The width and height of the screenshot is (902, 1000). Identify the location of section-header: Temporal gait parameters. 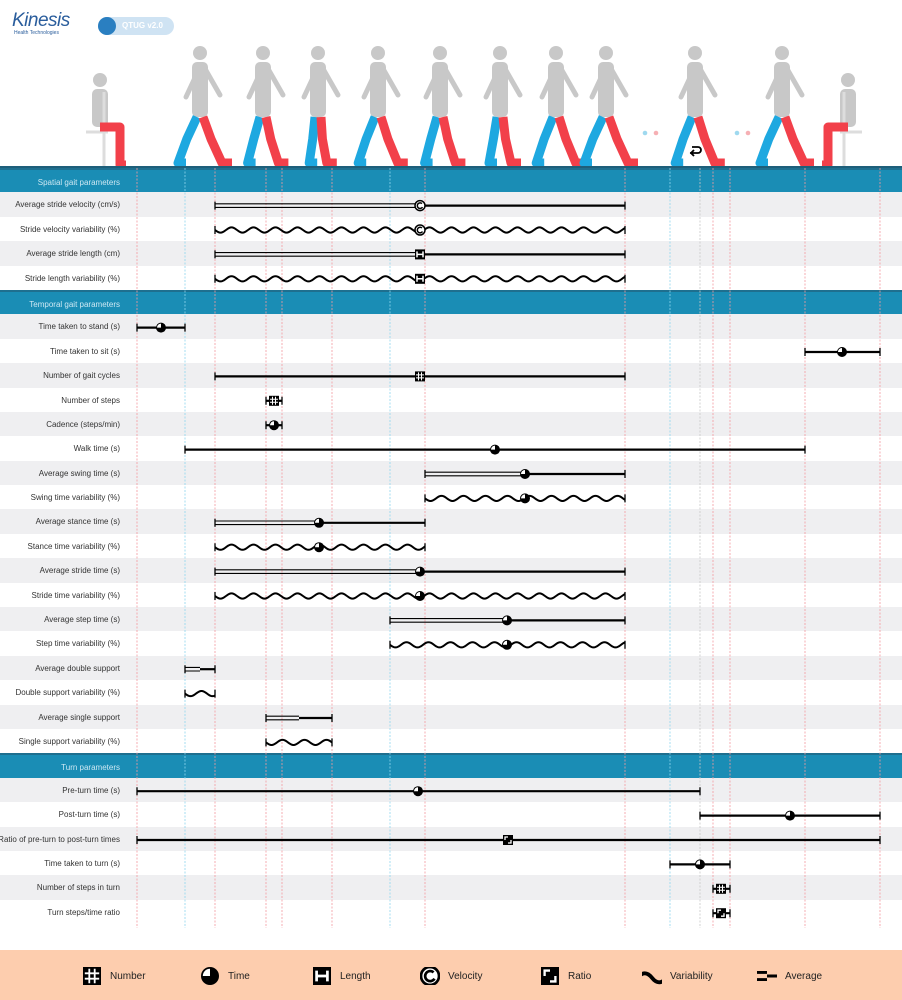
(451, 302).